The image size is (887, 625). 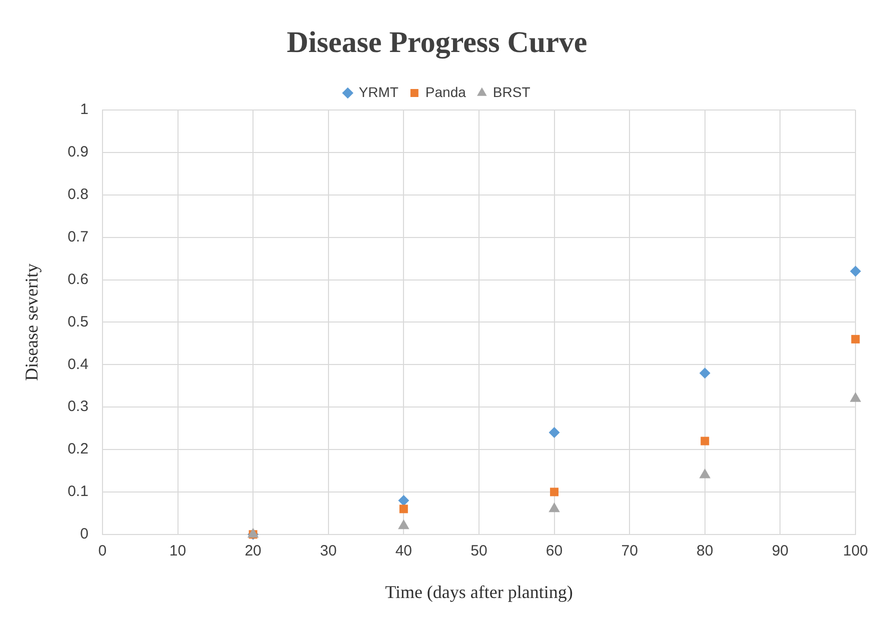 What do you see at coordinates (855, 551) in the screenshot?
I see `x-tick-label: 100` at bounding box center [855, 551].